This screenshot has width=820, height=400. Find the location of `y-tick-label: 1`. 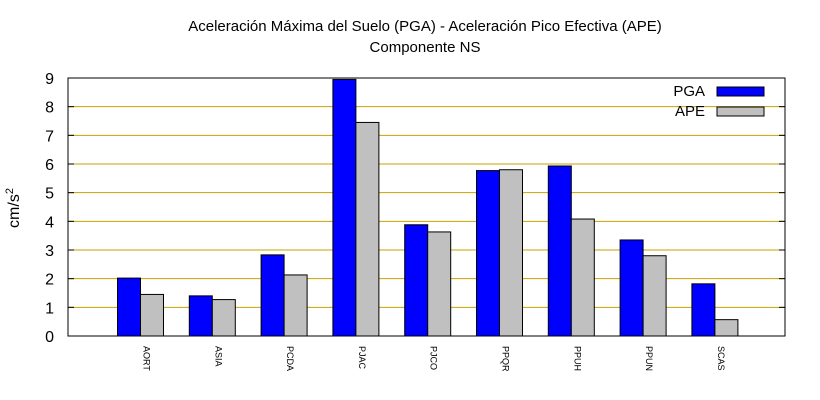

y-tick-label: 1 is located at coordinates (49, 308).